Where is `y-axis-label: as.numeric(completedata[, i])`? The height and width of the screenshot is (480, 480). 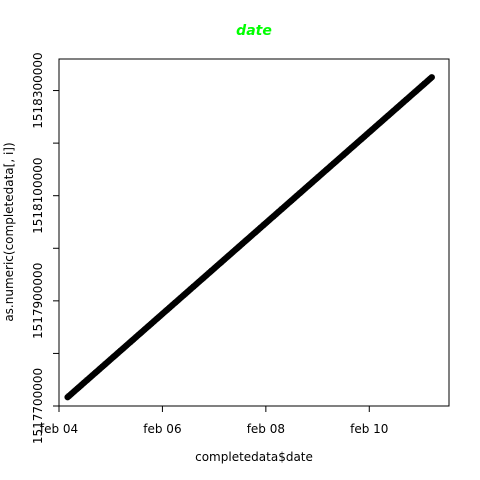 y-axis-label: as.numeric(completedata[, i]) is located at coordinates (9, 231).